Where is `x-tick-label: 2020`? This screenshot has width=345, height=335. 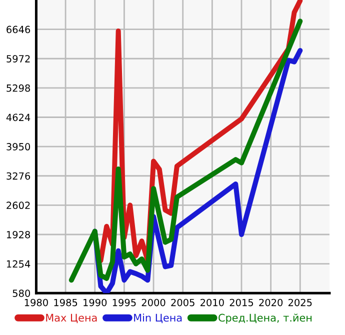 x-tick-label: 2020 is located at coordinates (271, 302).